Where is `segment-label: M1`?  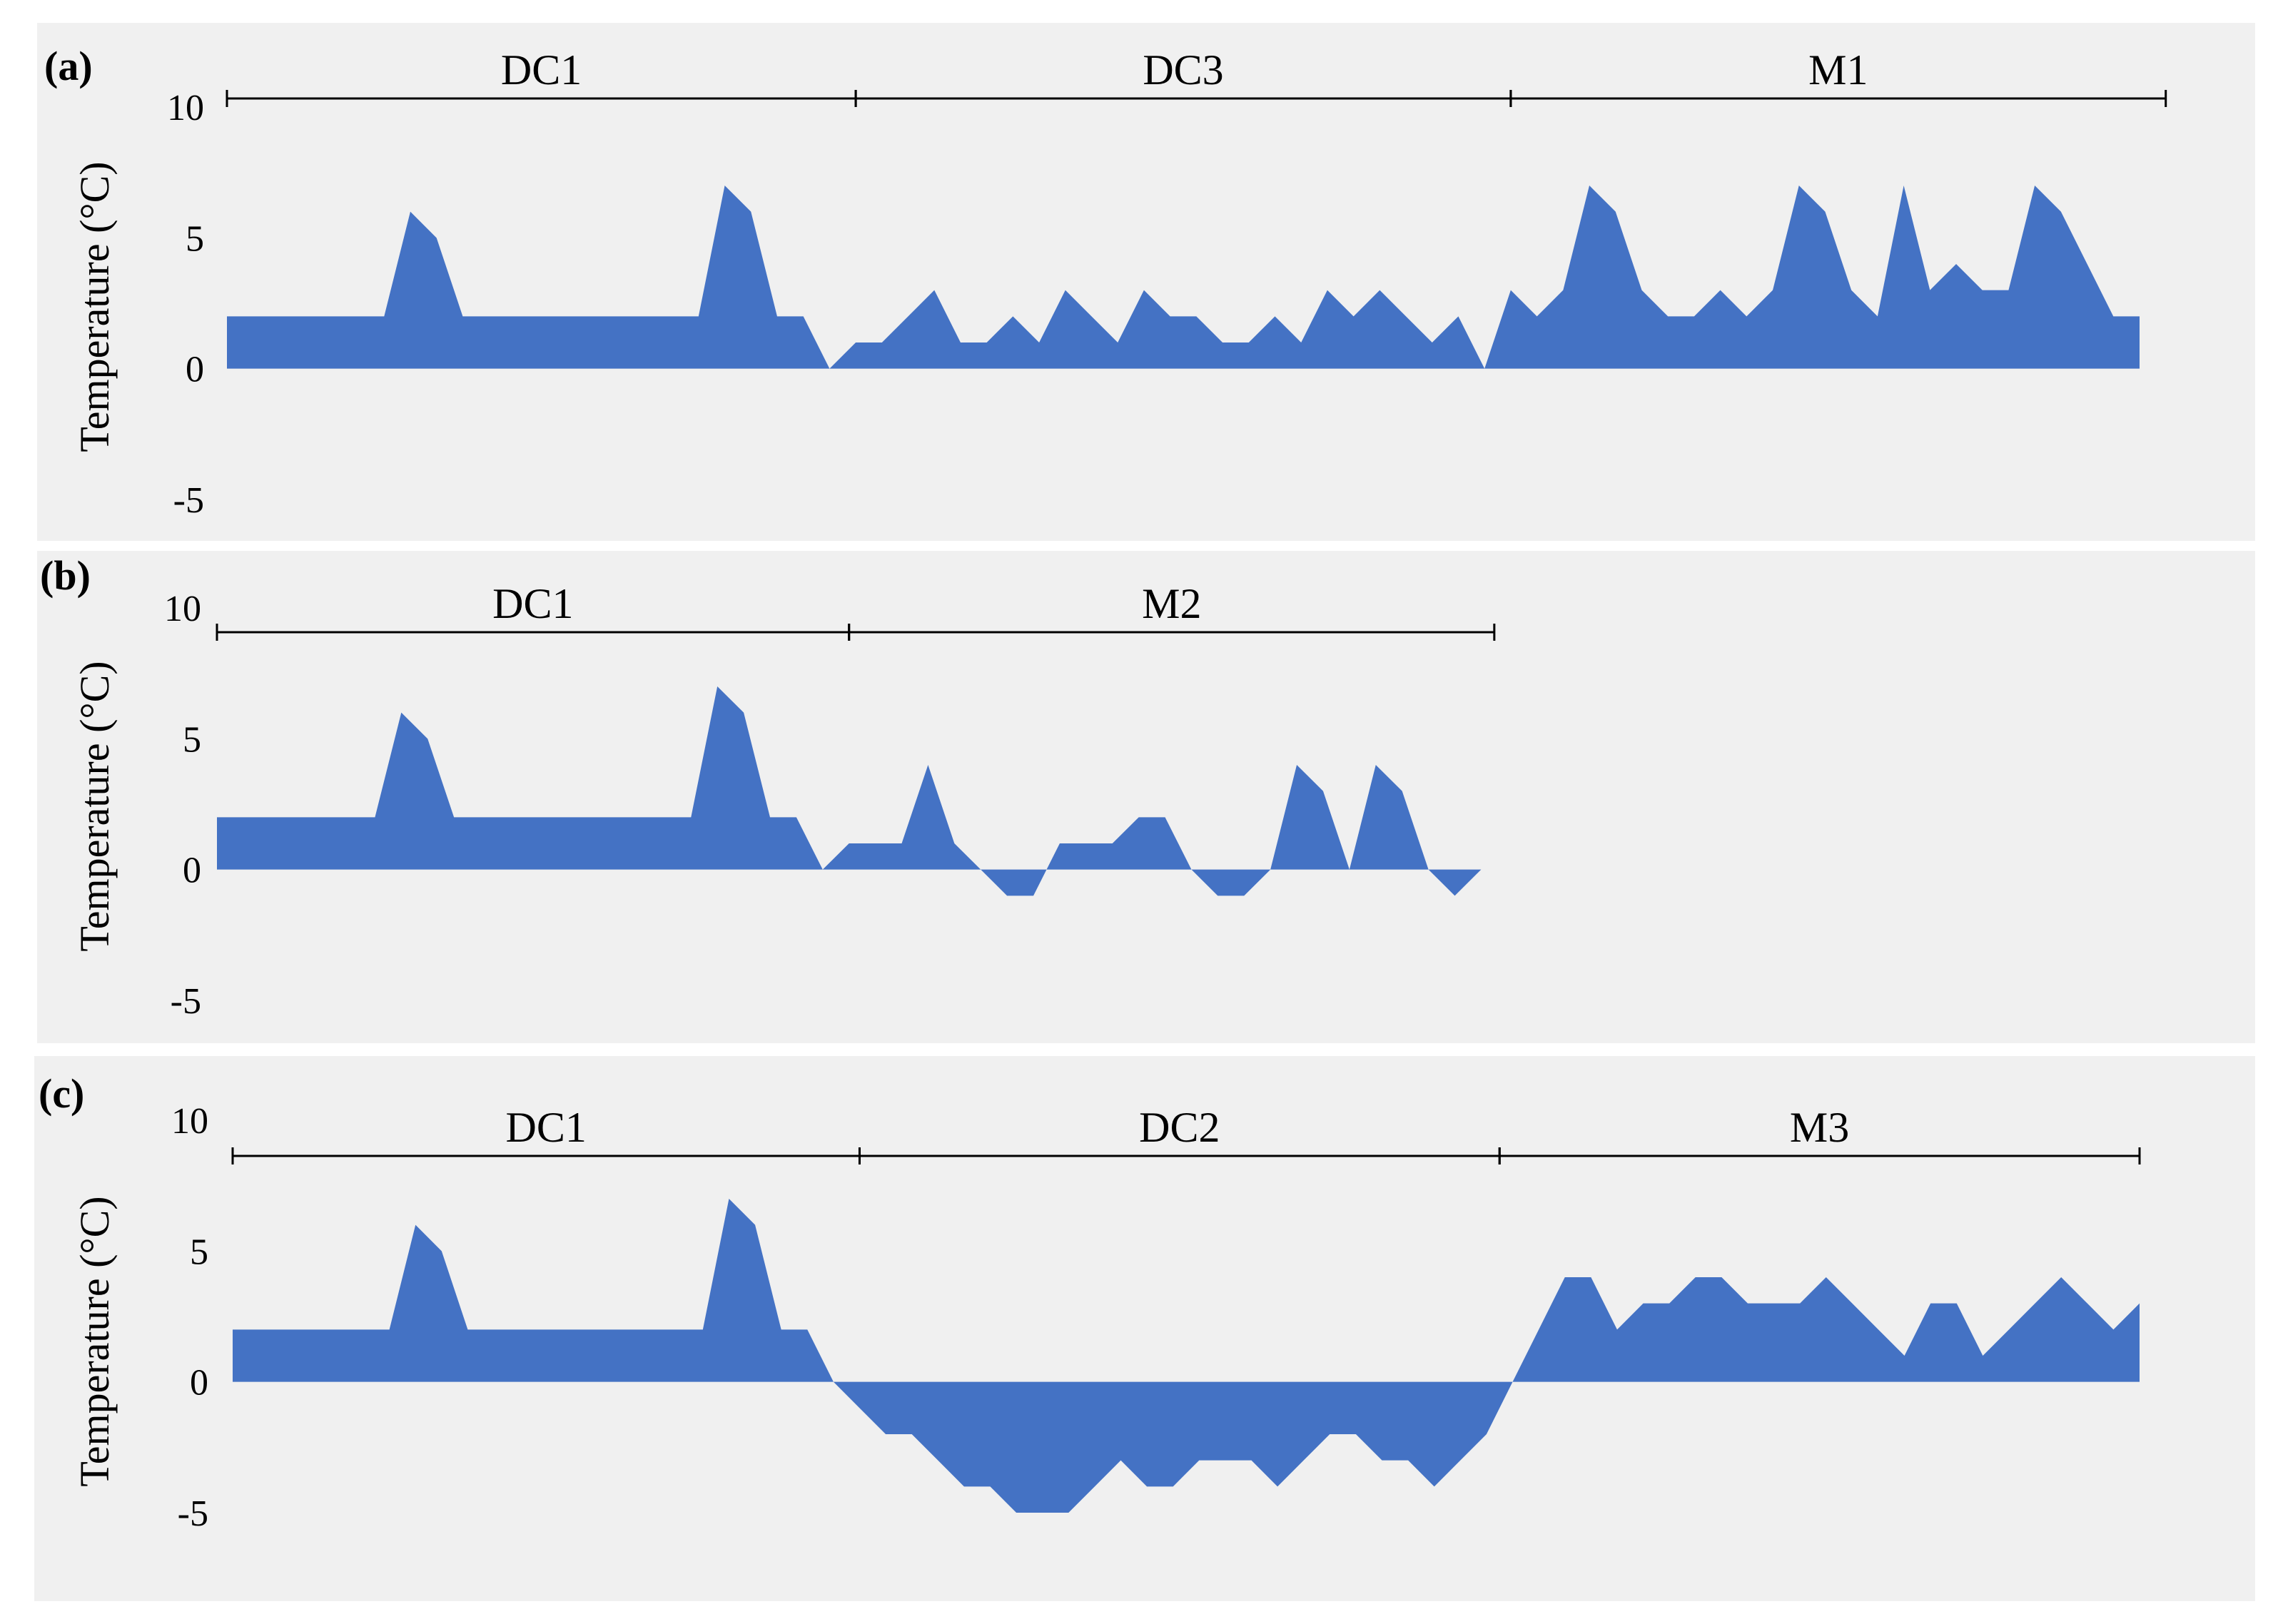 segment-label: M1 is located at coordinates (1838, 69).